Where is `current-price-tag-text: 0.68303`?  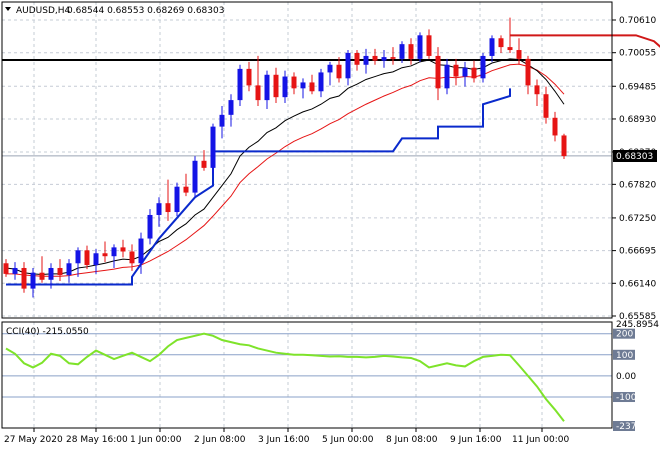
current-price-tag-text: 0.68303 is located at coordinates (634, 157).